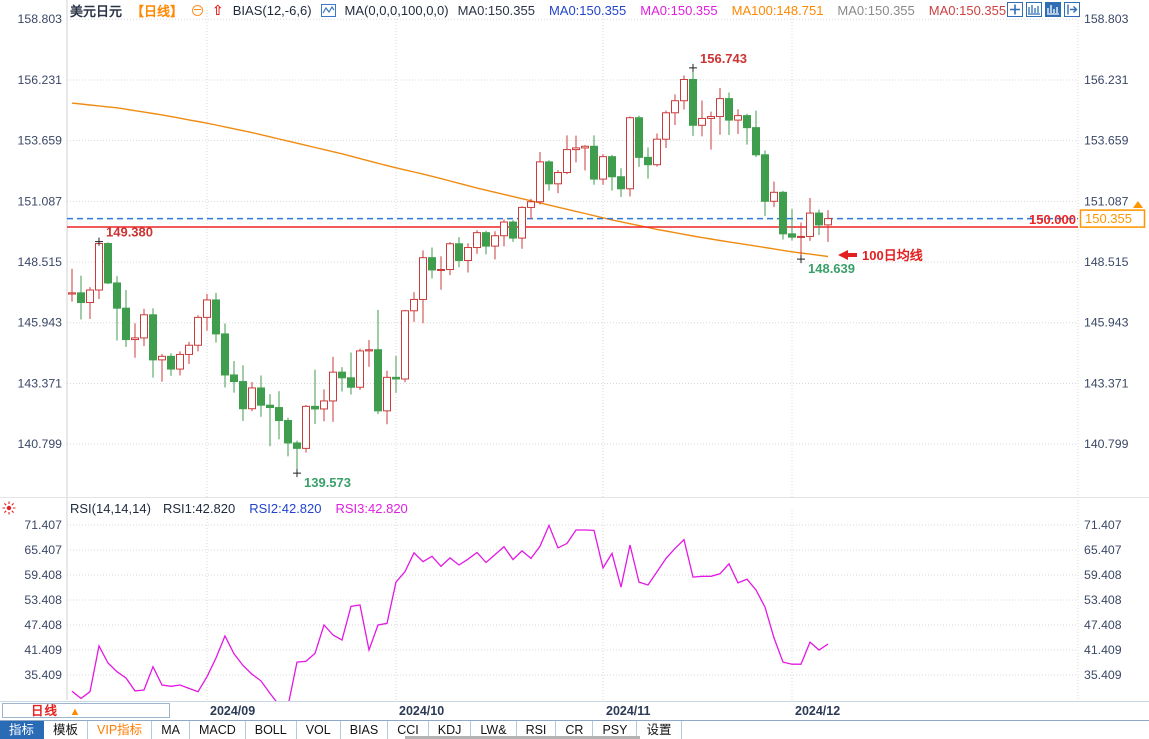 Image resolution: width=1149 pixels, height=739 pixels. I want to click on current-price-badge: 150.355, so click(1112, 214).